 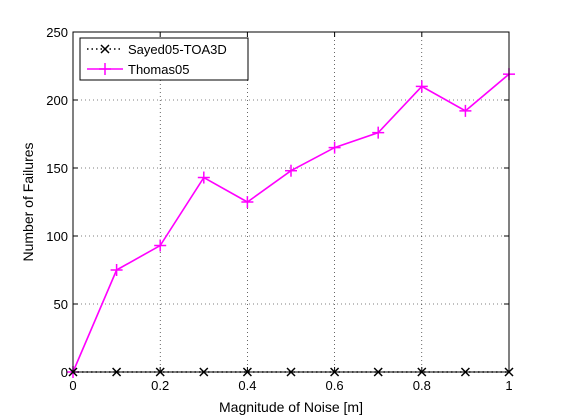 What do you see at coordinates (158, 69) in the screenshot?
I see `legend-label: Thomas05` at bounding box center [158, 69].